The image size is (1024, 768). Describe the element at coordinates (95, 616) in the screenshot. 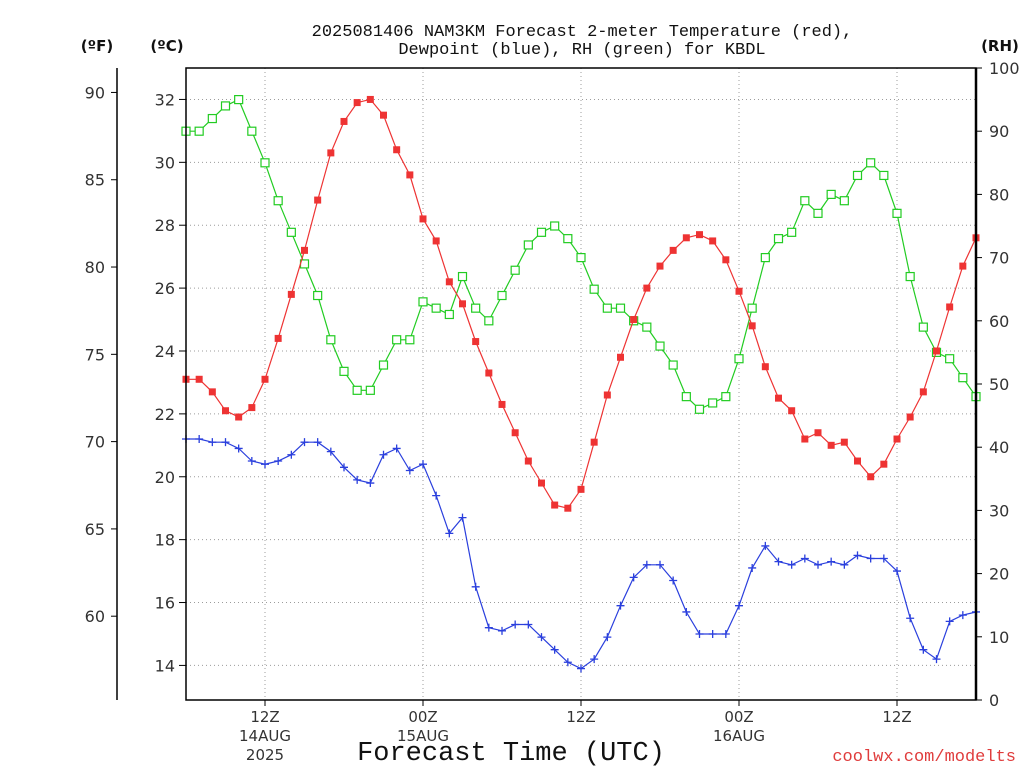

I see `fahrenheit-tick-label: 60` at that location.